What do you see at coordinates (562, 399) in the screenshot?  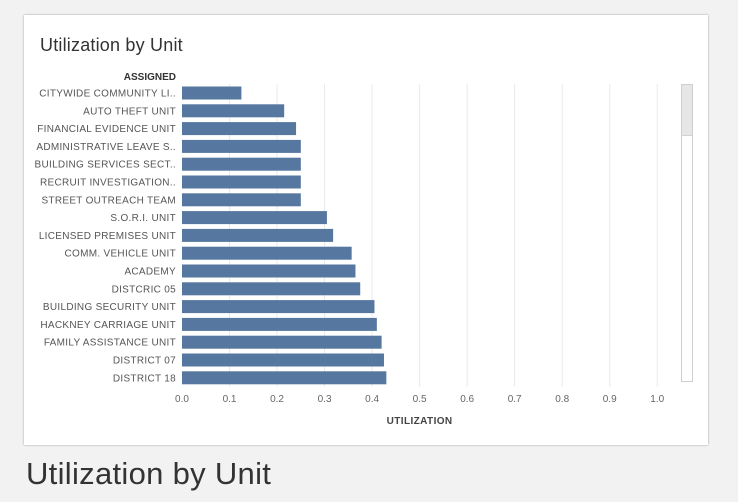 I see `x-tick-label-8: 0.8` at bounding box center [562, 399].